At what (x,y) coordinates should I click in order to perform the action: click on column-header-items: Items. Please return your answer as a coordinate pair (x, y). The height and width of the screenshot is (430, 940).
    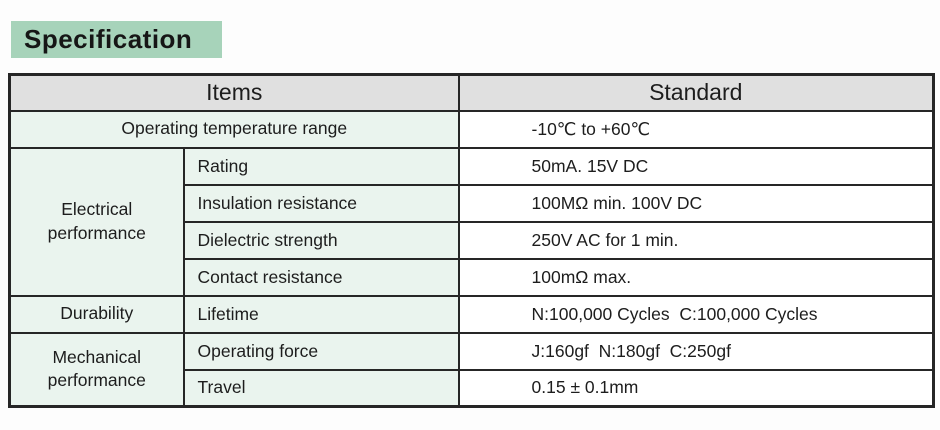
    Looking at the image, I should click on (234, 92).